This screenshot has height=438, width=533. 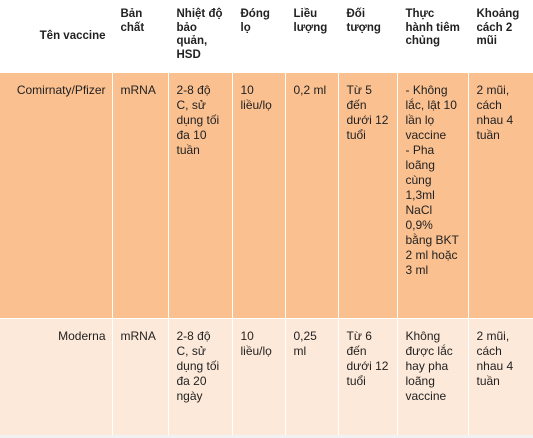 I want to click on header-dose: Liều lượng, so click(x=312, y=36).